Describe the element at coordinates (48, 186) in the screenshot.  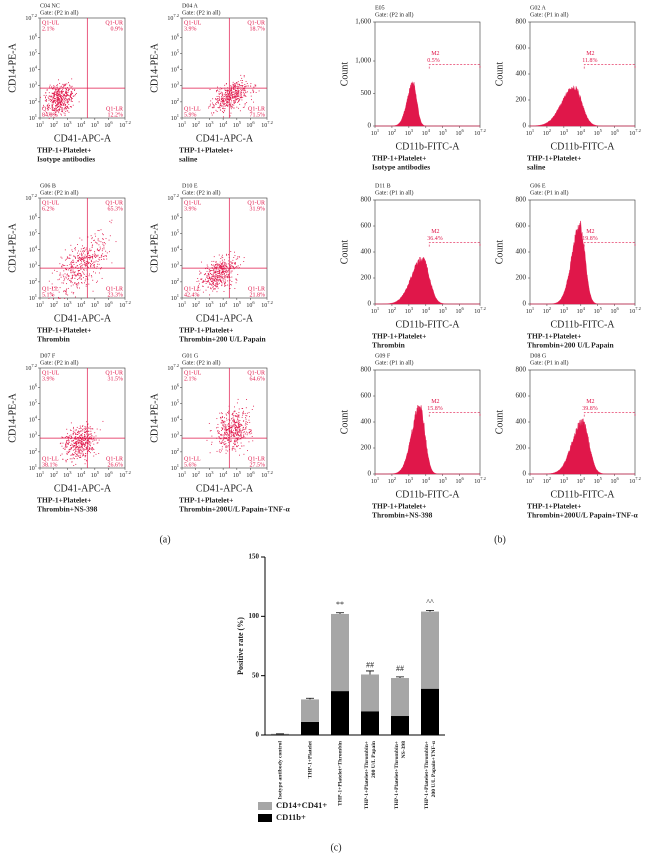
I see `plot-id: G06 B` at that location.